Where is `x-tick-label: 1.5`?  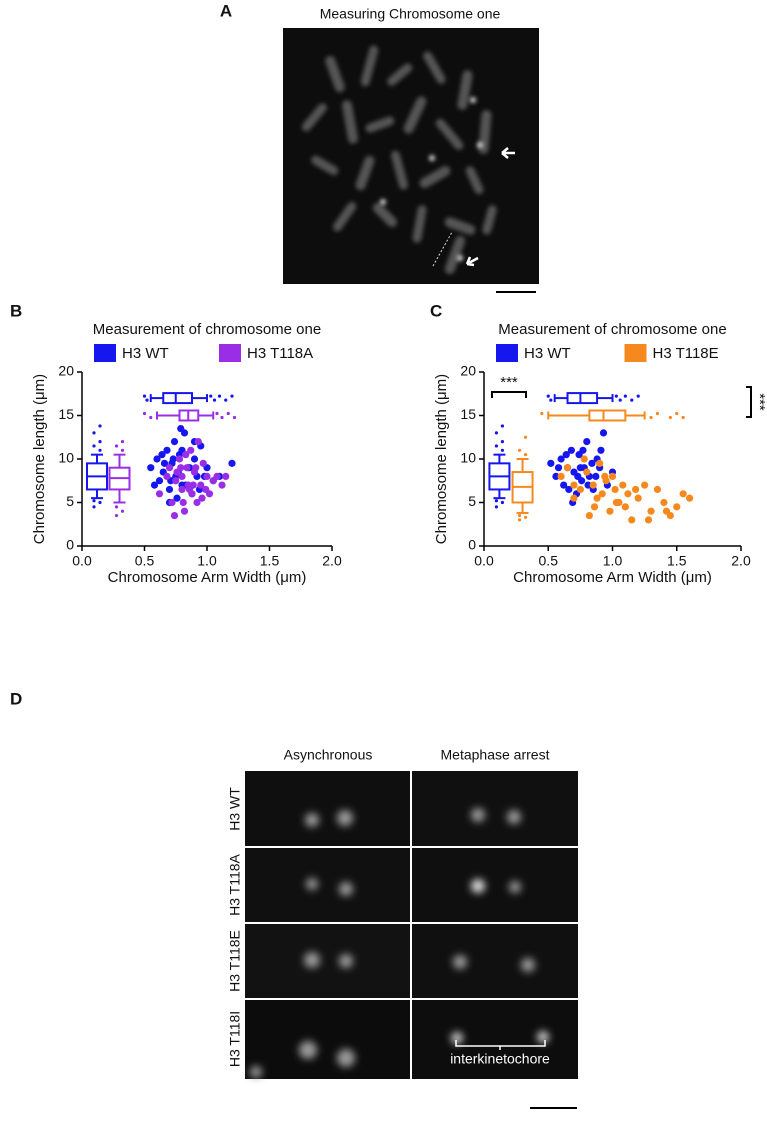 x-tick-label: 1.5 is located at coordinates (270, 561).